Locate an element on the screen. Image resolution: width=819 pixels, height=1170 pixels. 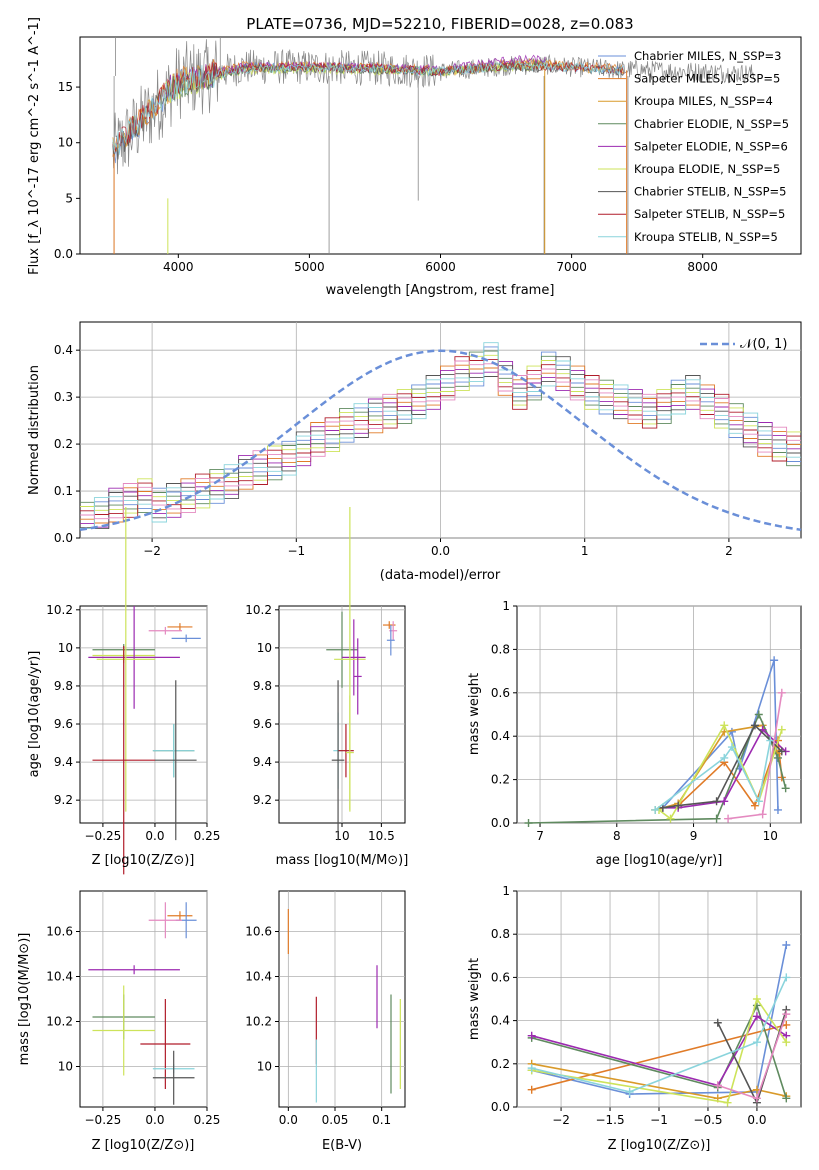
z-weight-plot: −2 −1.5 −1 −0.5 0.0 0.0 0.2 0.4 0.6 0.8 1 is located at coordinates (646, 1005).